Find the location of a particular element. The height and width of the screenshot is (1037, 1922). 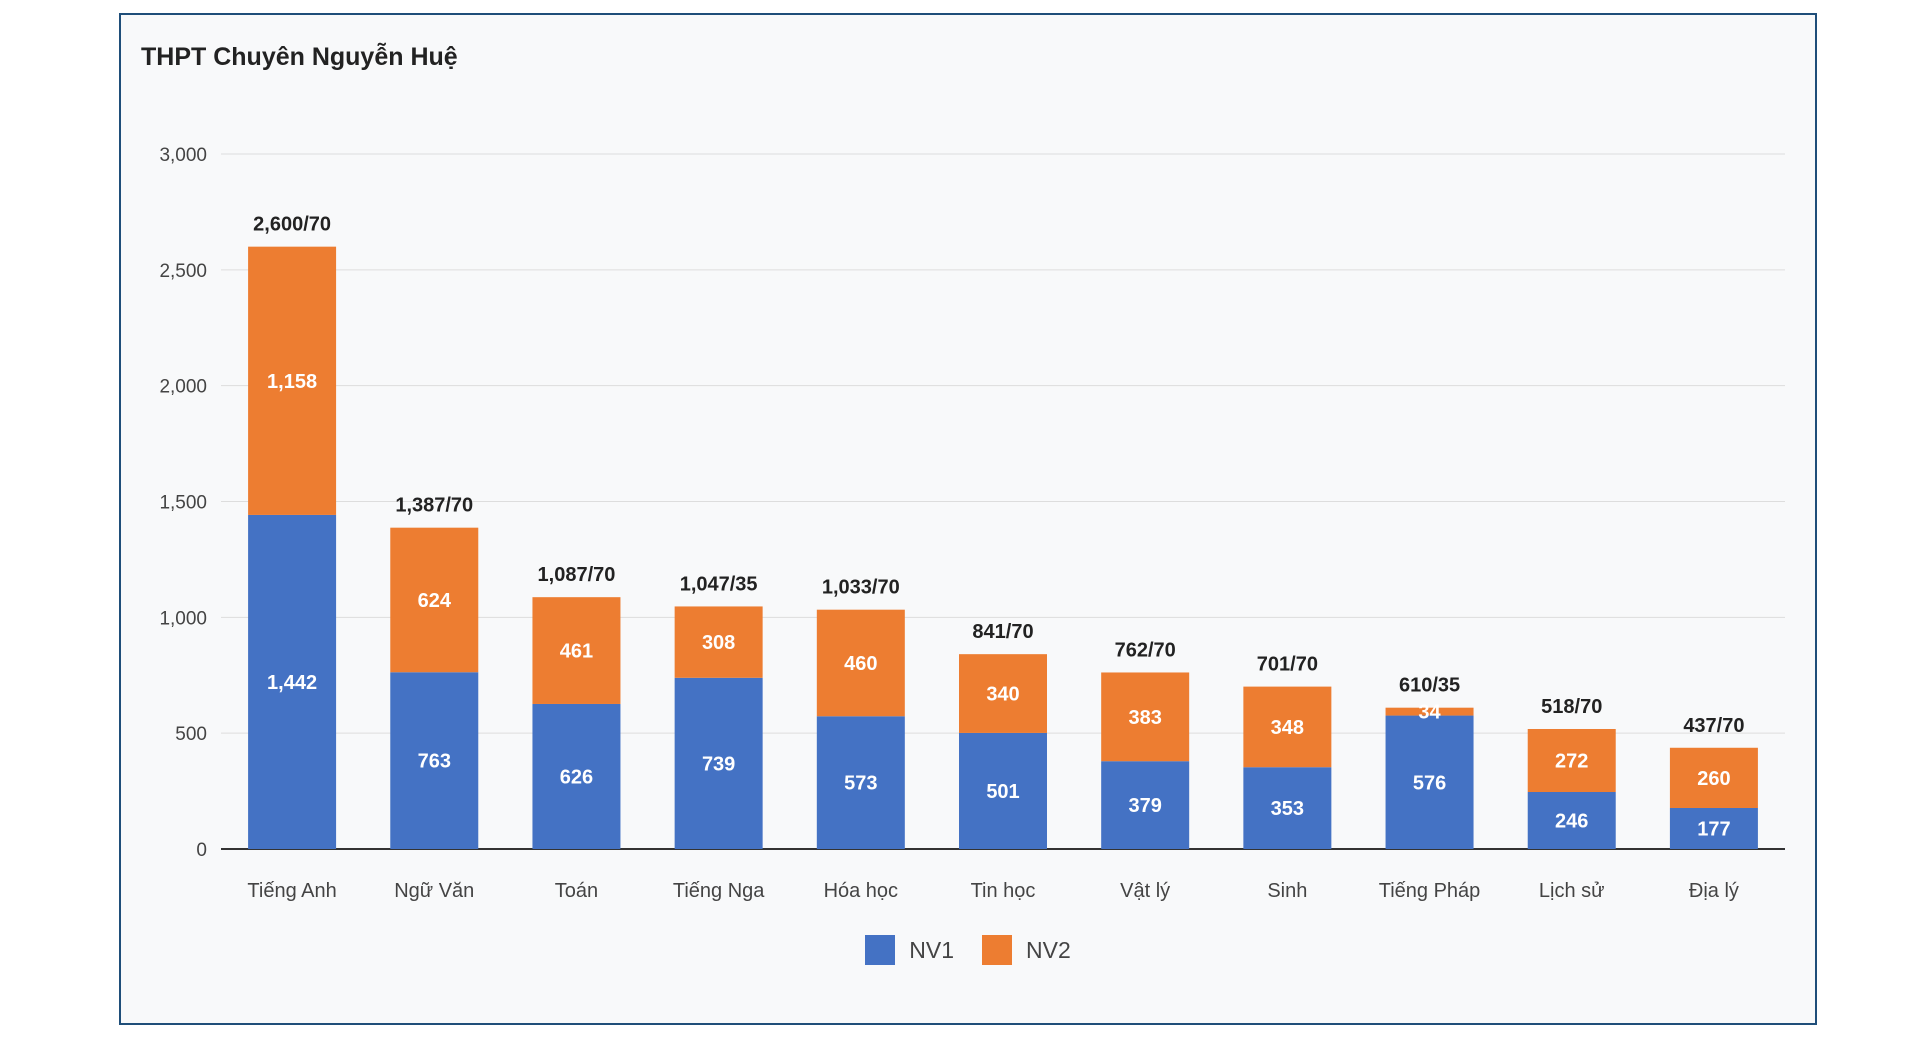

x-tick-label: Toán is located at coordinates (576, 891).